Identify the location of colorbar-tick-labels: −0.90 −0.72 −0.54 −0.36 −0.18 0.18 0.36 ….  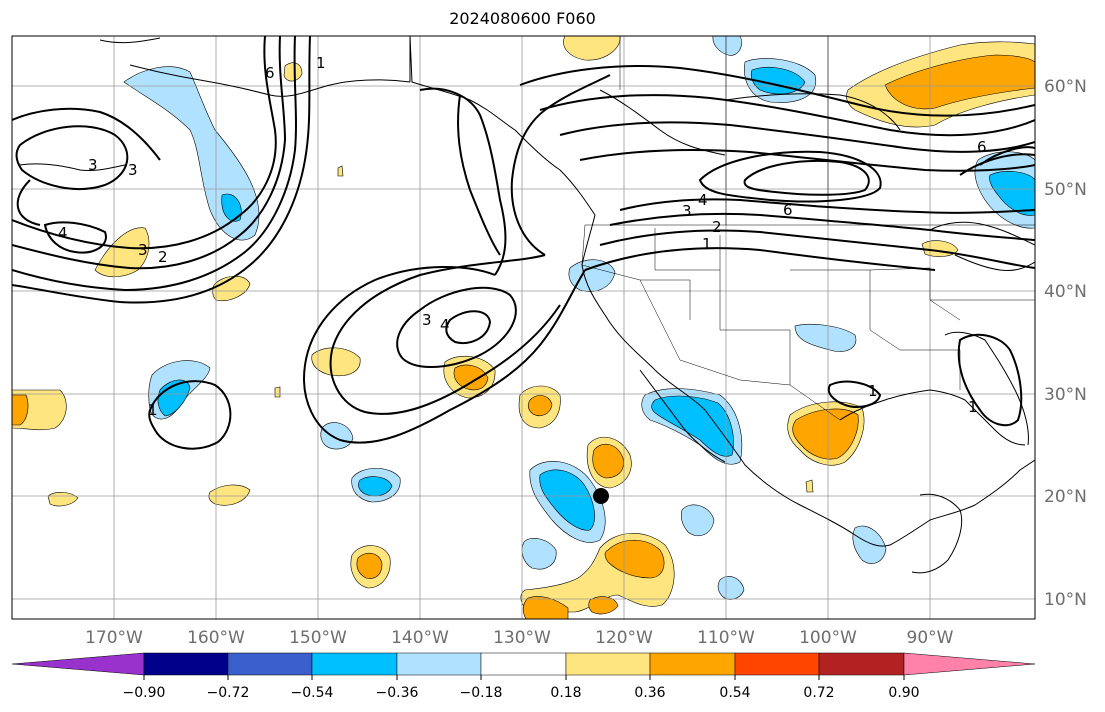
(521, 693).